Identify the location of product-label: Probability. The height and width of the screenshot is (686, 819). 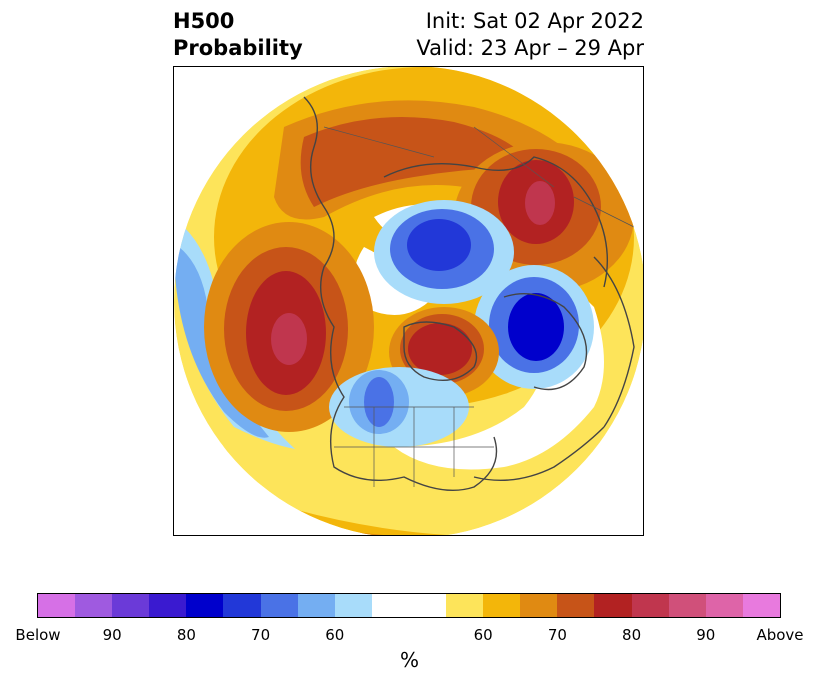
(238, 48).